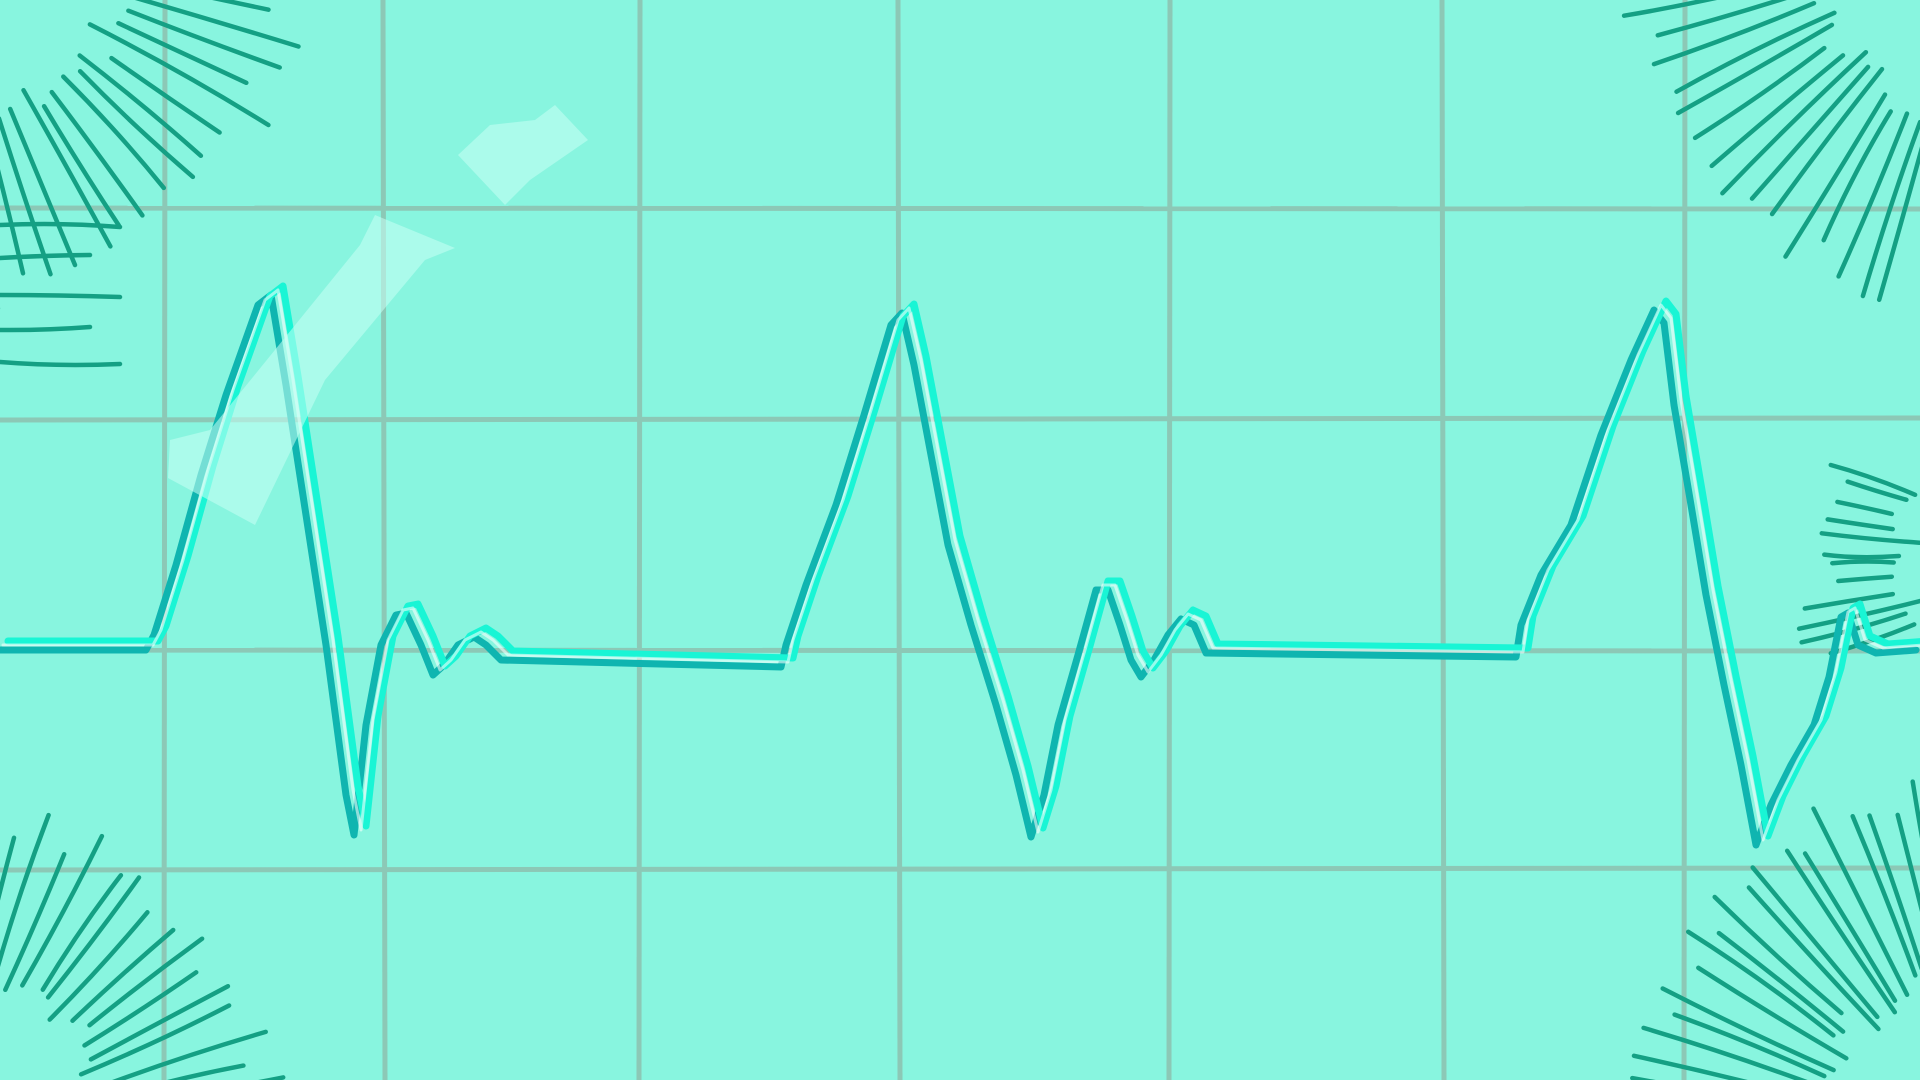 The image size is (1920, 1080). What do you see at coordinates (523, 155) in the screenshot?
I see `tape-strip-small` at bounding box center [523, 155].